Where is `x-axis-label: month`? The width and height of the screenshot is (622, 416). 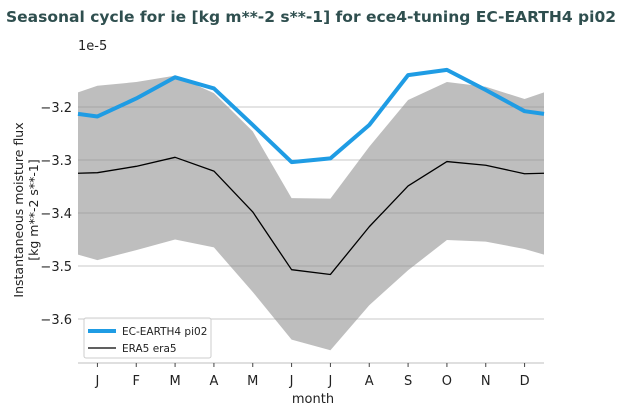 x-axis-label: month is located at coordinates (313, 399).